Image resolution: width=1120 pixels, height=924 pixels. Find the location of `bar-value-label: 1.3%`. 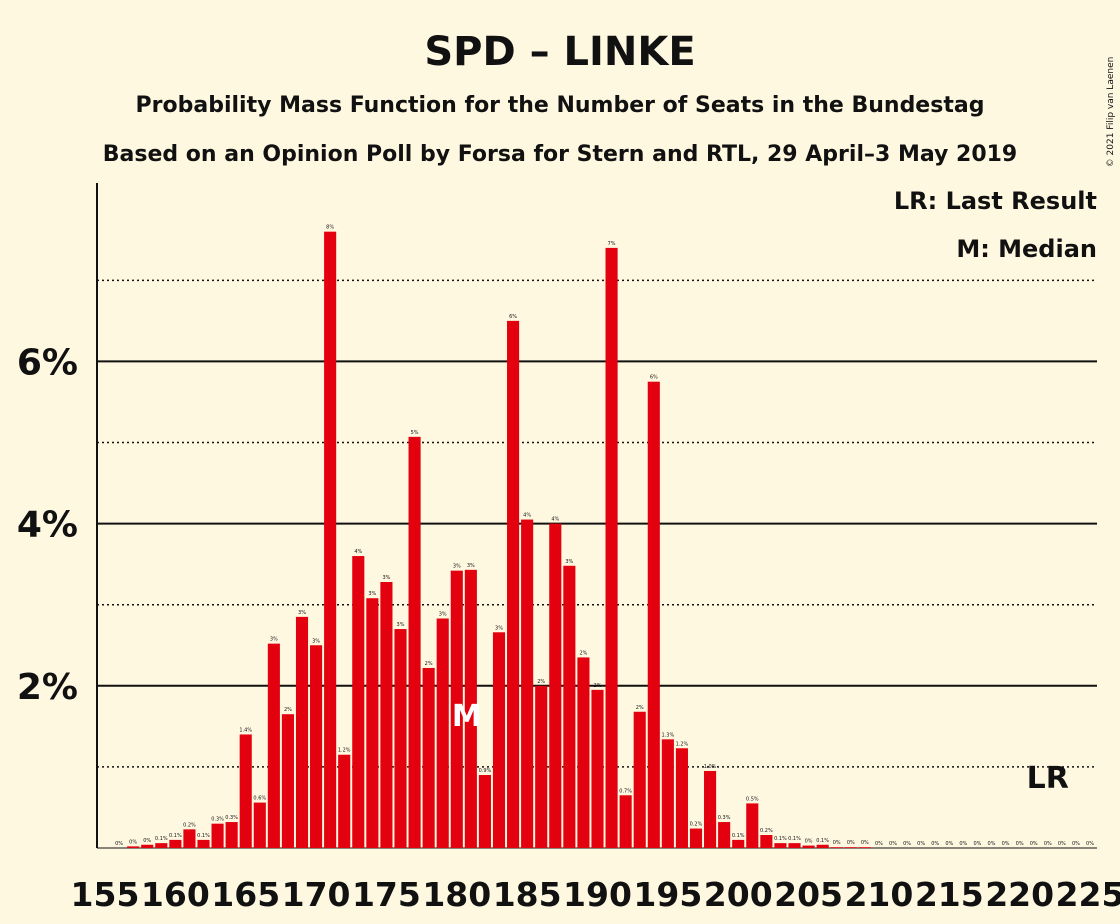

bar-value-label: 1.3% is located at coordinates (668, 735).